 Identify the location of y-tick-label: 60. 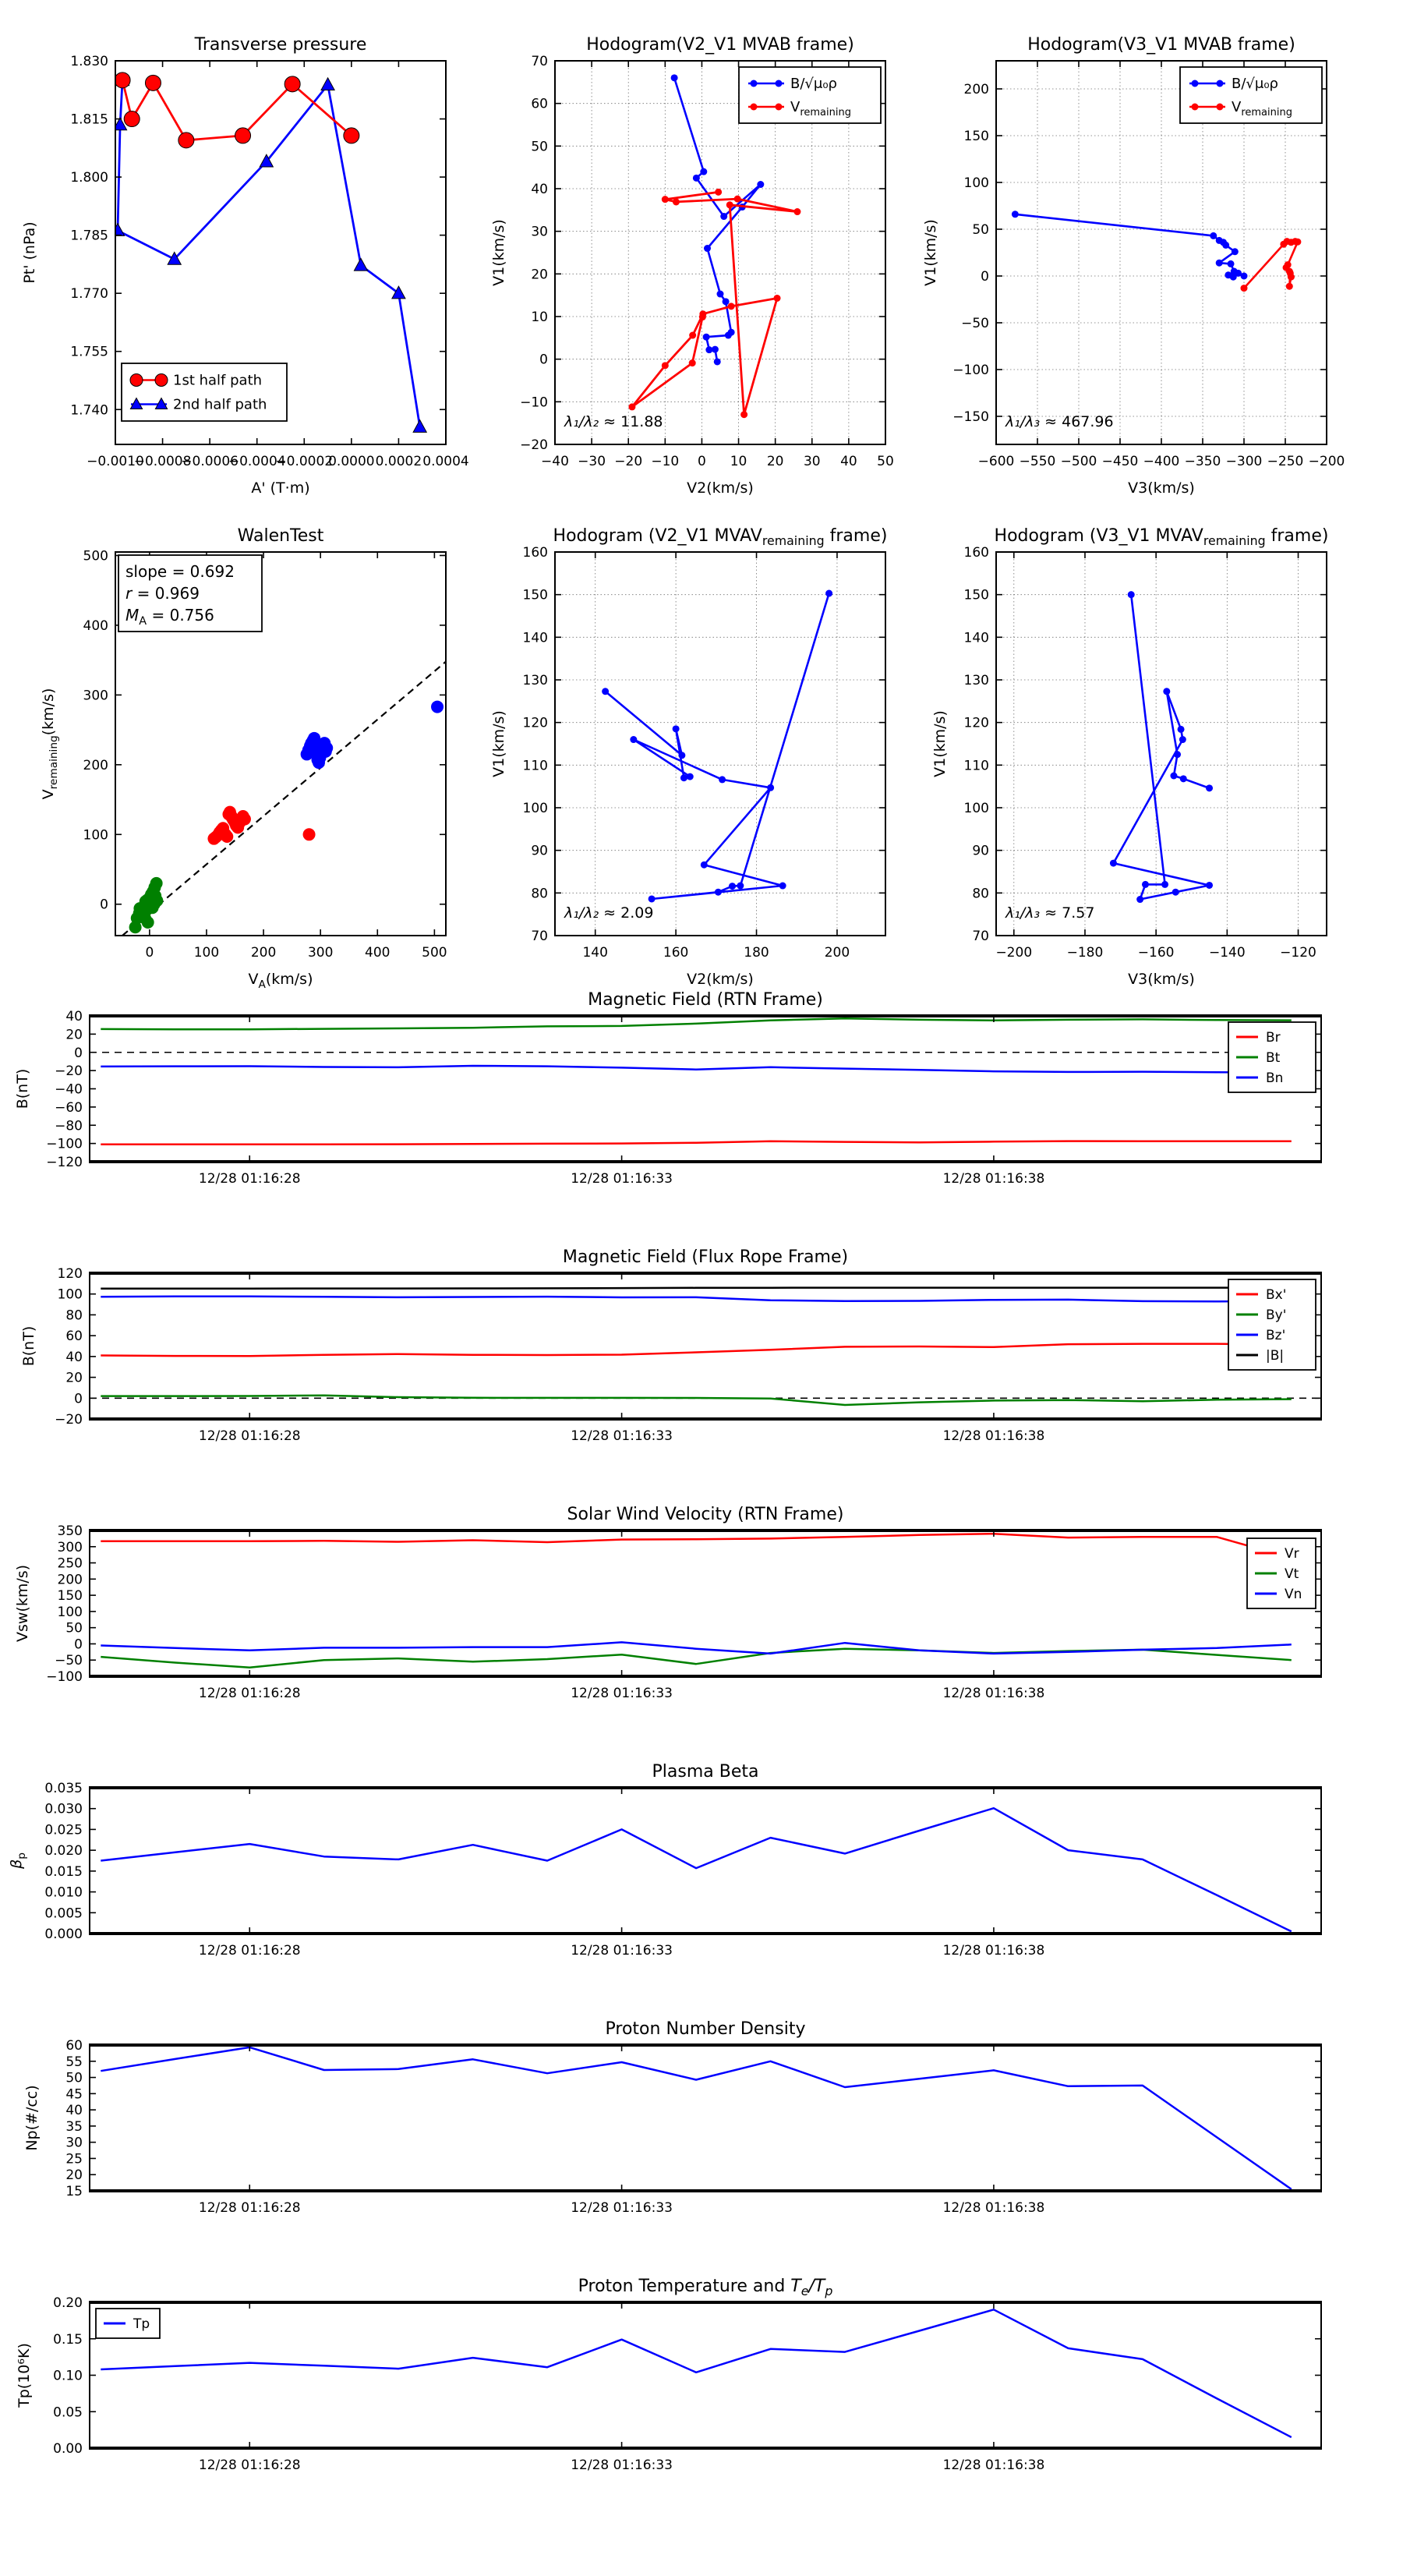
(74, 2046).